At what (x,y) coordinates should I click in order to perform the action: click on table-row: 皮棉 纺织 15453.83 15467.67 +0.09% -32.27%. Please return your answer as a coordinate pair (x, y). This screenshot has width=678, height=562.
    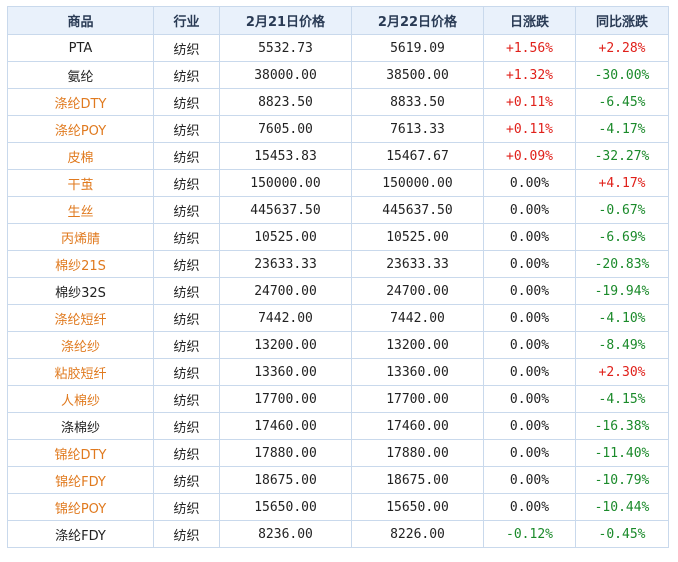
    Looking at the image, I should click on (338, 156).